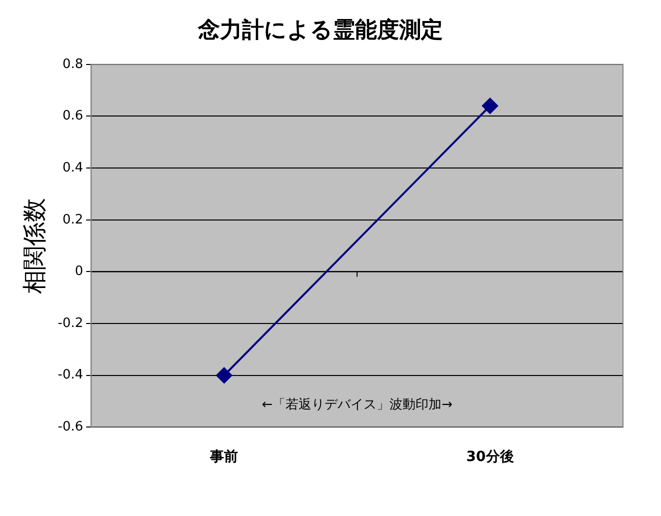  I want to click on y-tick-label: -0.2, so click(71, 323).